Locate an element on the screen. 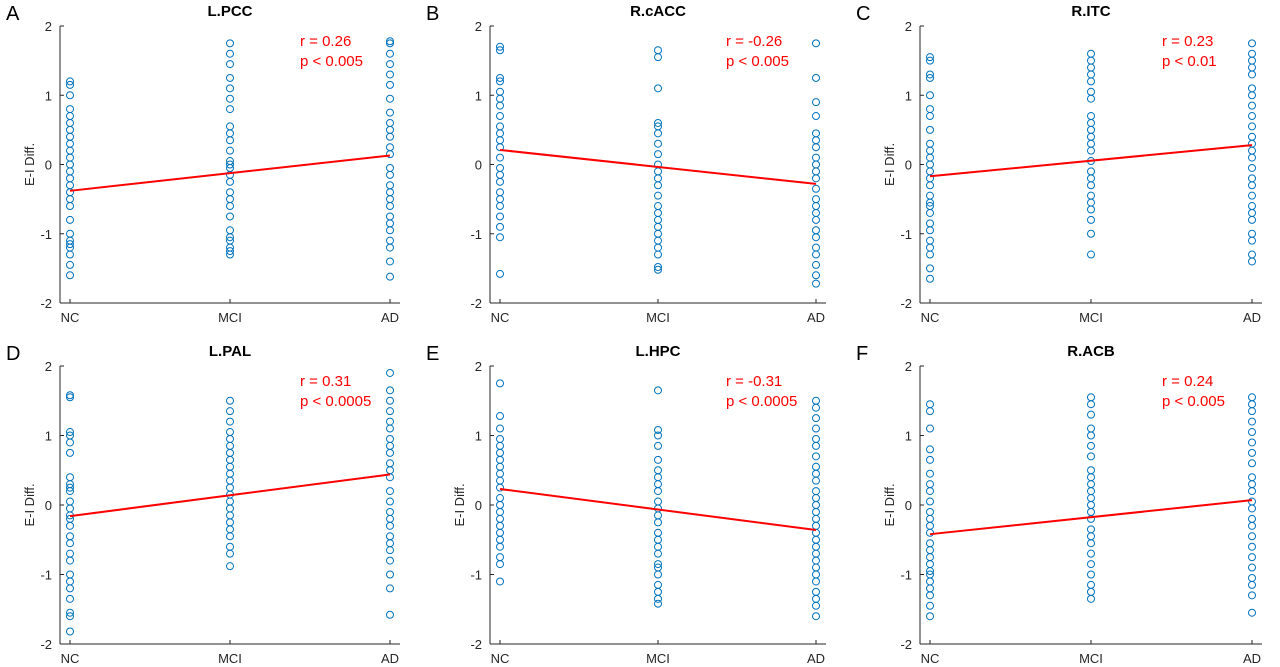  y-tick-label: -1 is located at coordinates (46, 575).